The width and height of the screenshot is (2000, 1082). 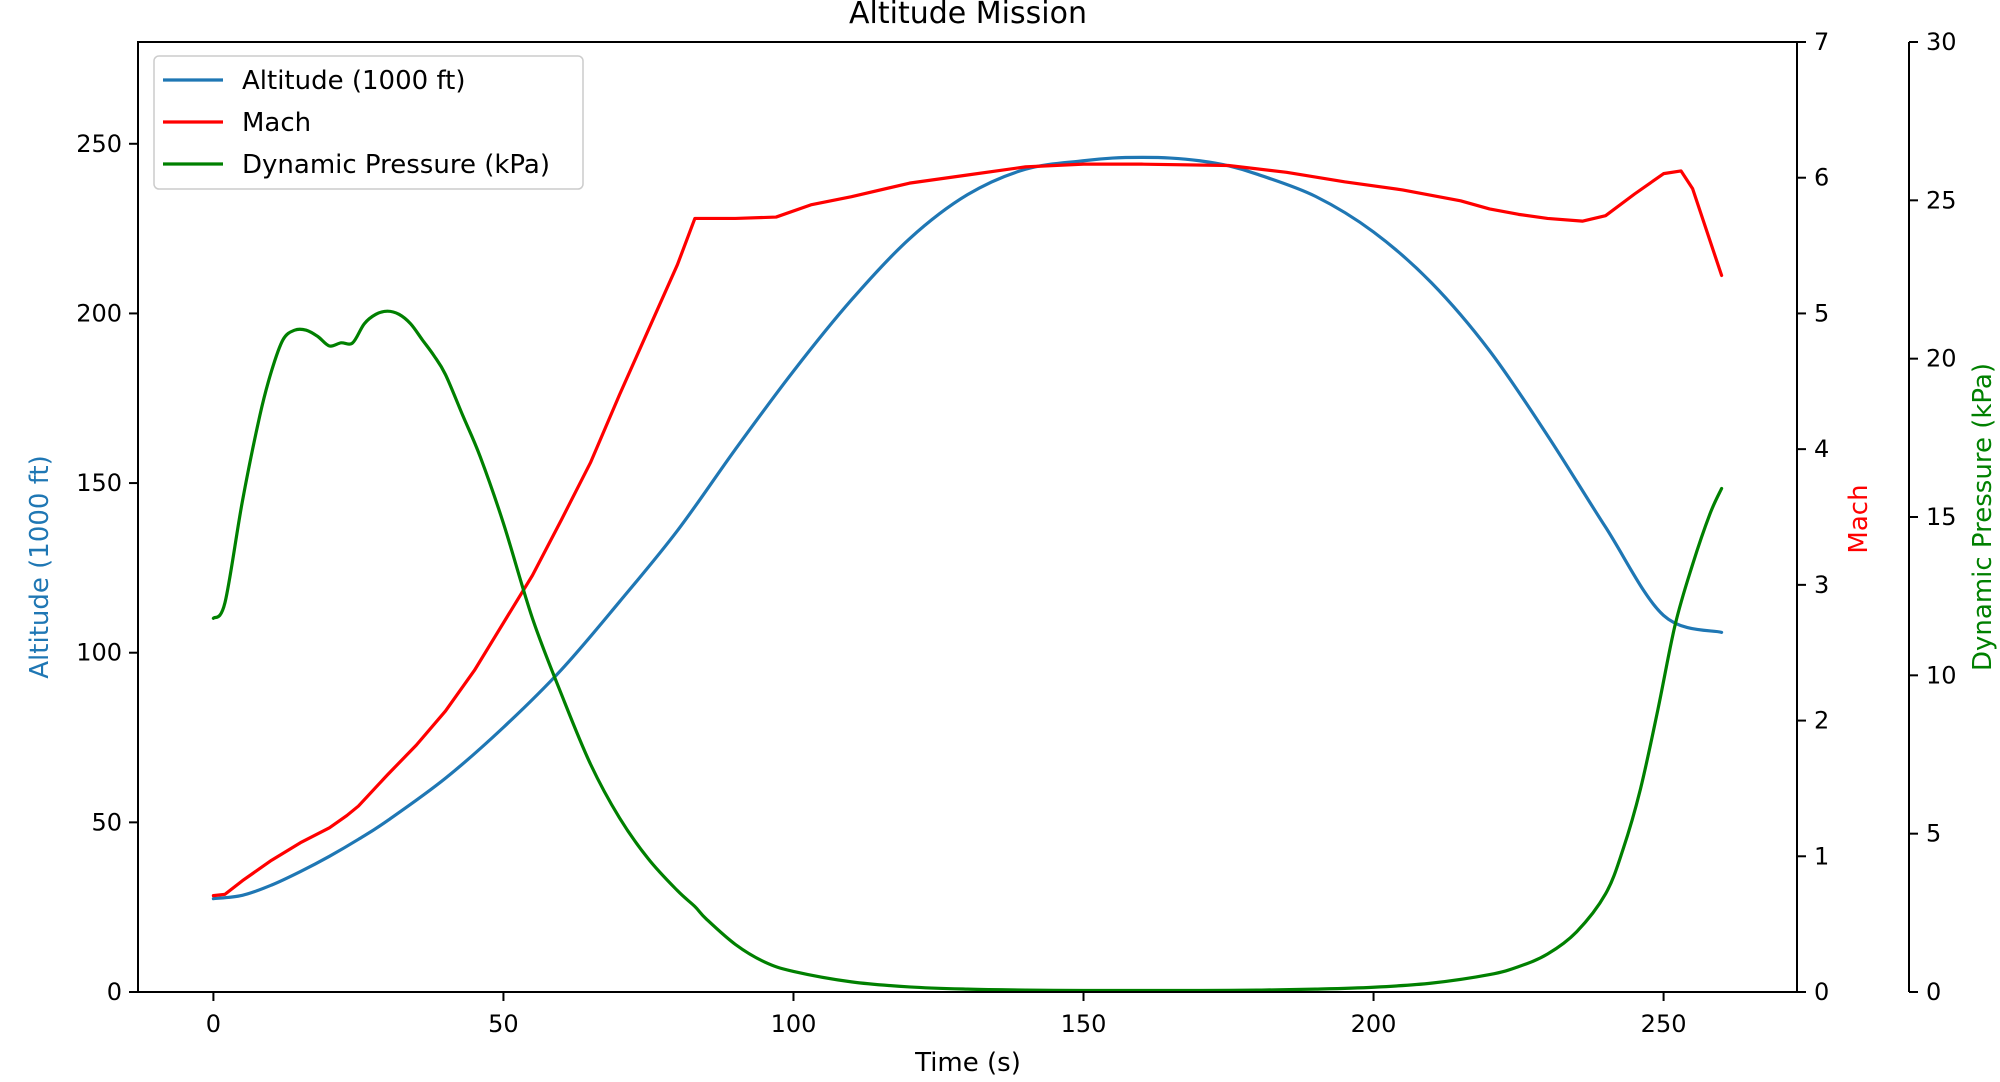 I want to click on chart-title: Altitude Mission, so click(x=968, y=15).